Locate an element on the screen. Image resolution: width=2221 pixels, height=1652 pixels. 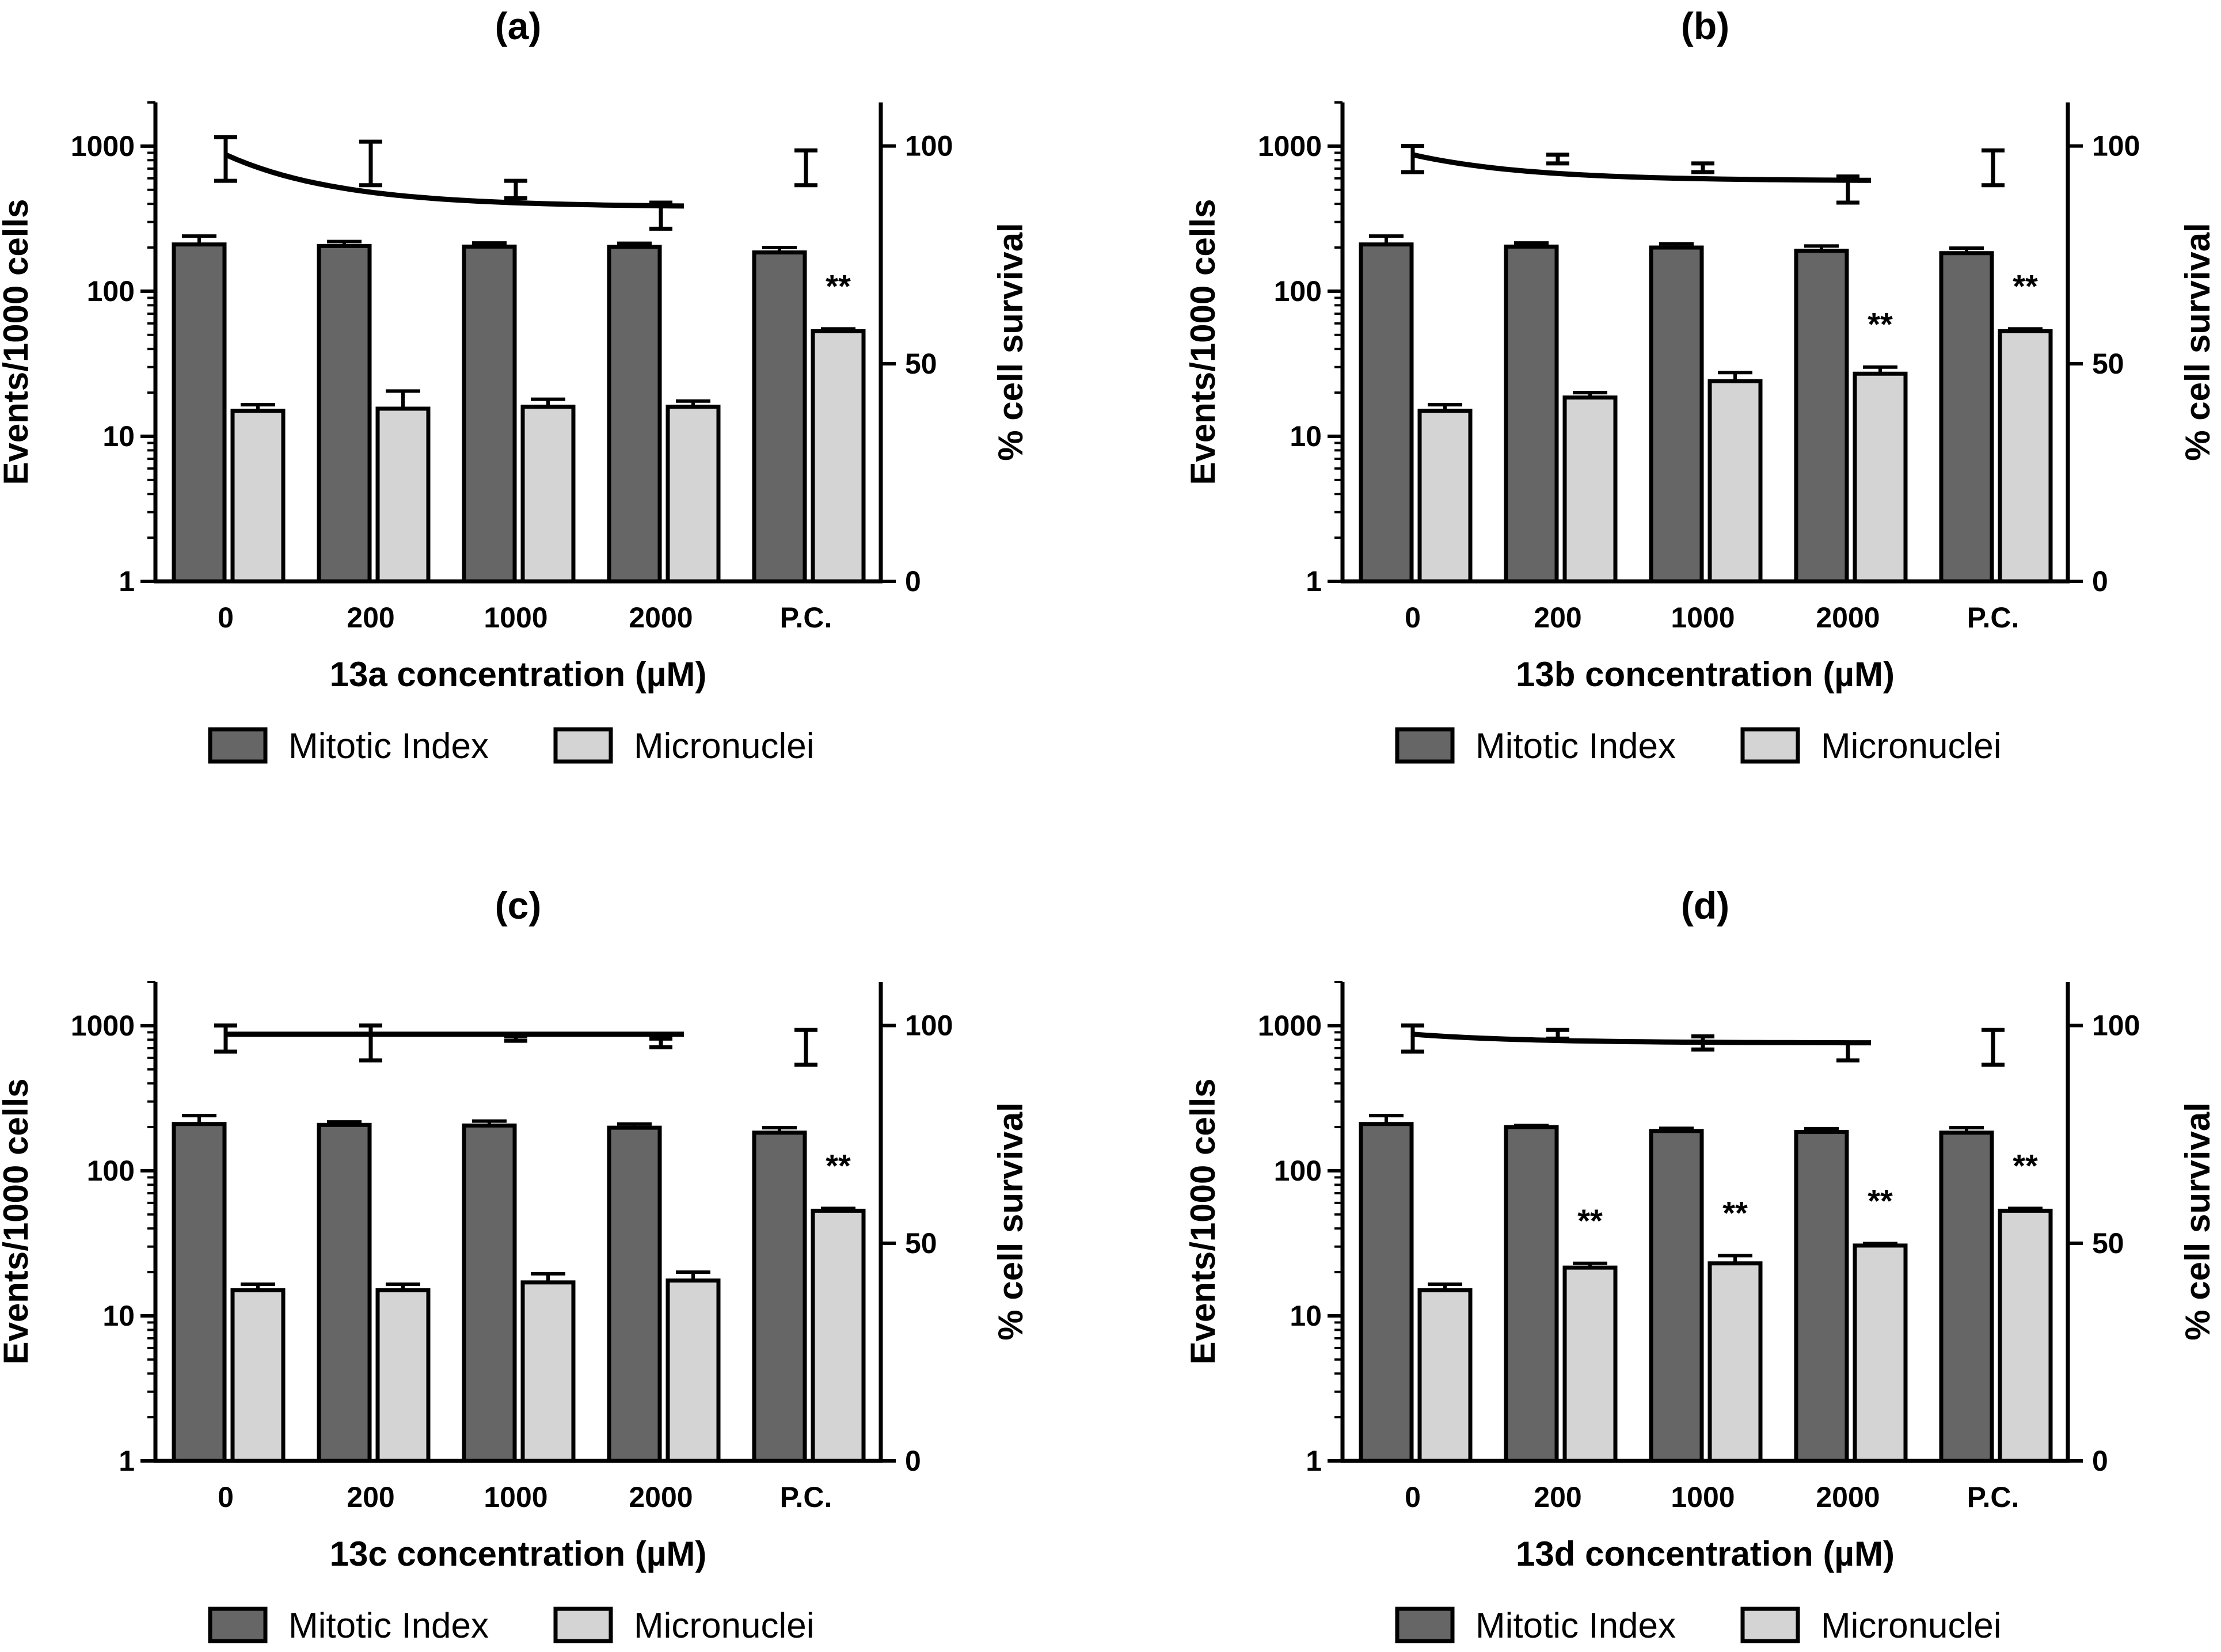
panel-title: (d) is located at coordinates (1705, 905).